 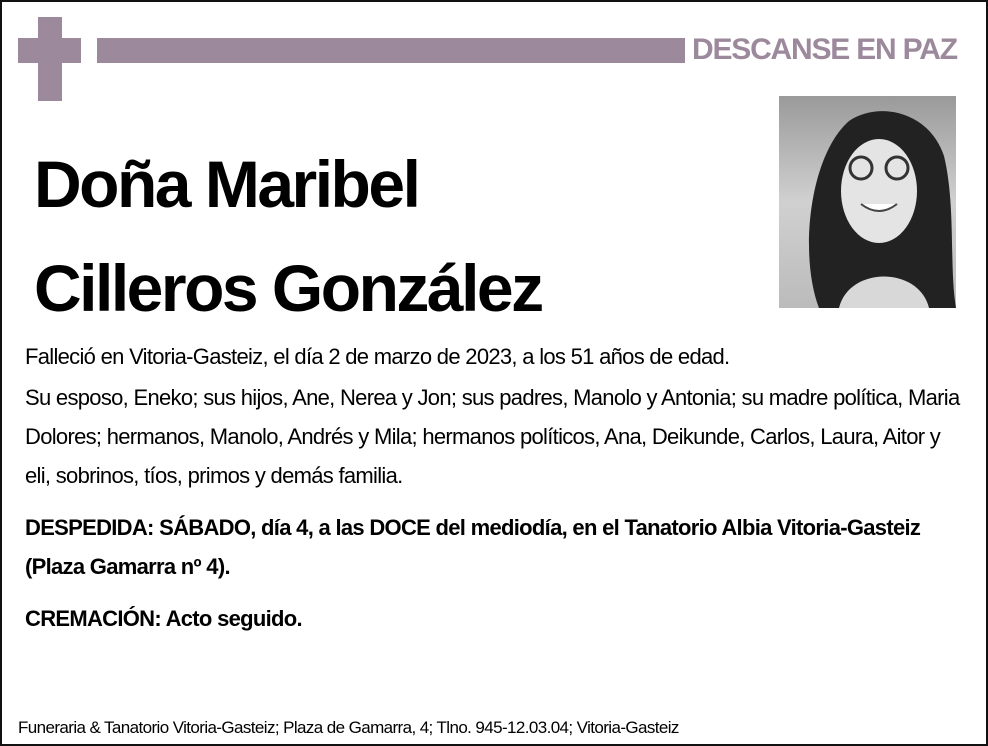 What do you see at coordinates (825, 49) in the screenshot?
I see `header-label: DESCANSE EN PAZ` at bounding box center [825, 49].